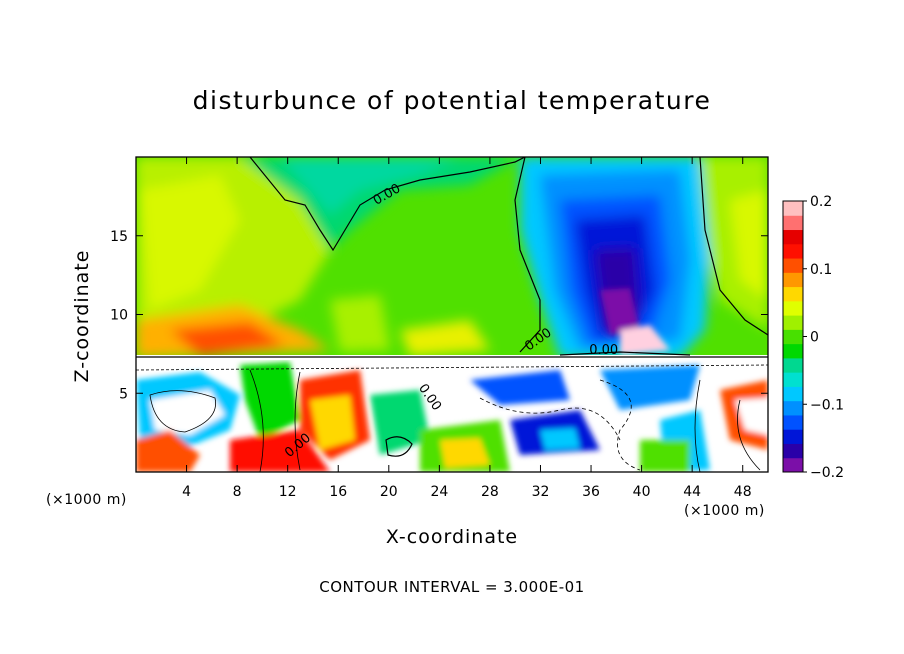 The width and height of the screenshot is (904, 654). What do you see at coordinates (743, 492) in the screenshot?
I see `x-tick-label: 48` at bounding box center [743, 492].